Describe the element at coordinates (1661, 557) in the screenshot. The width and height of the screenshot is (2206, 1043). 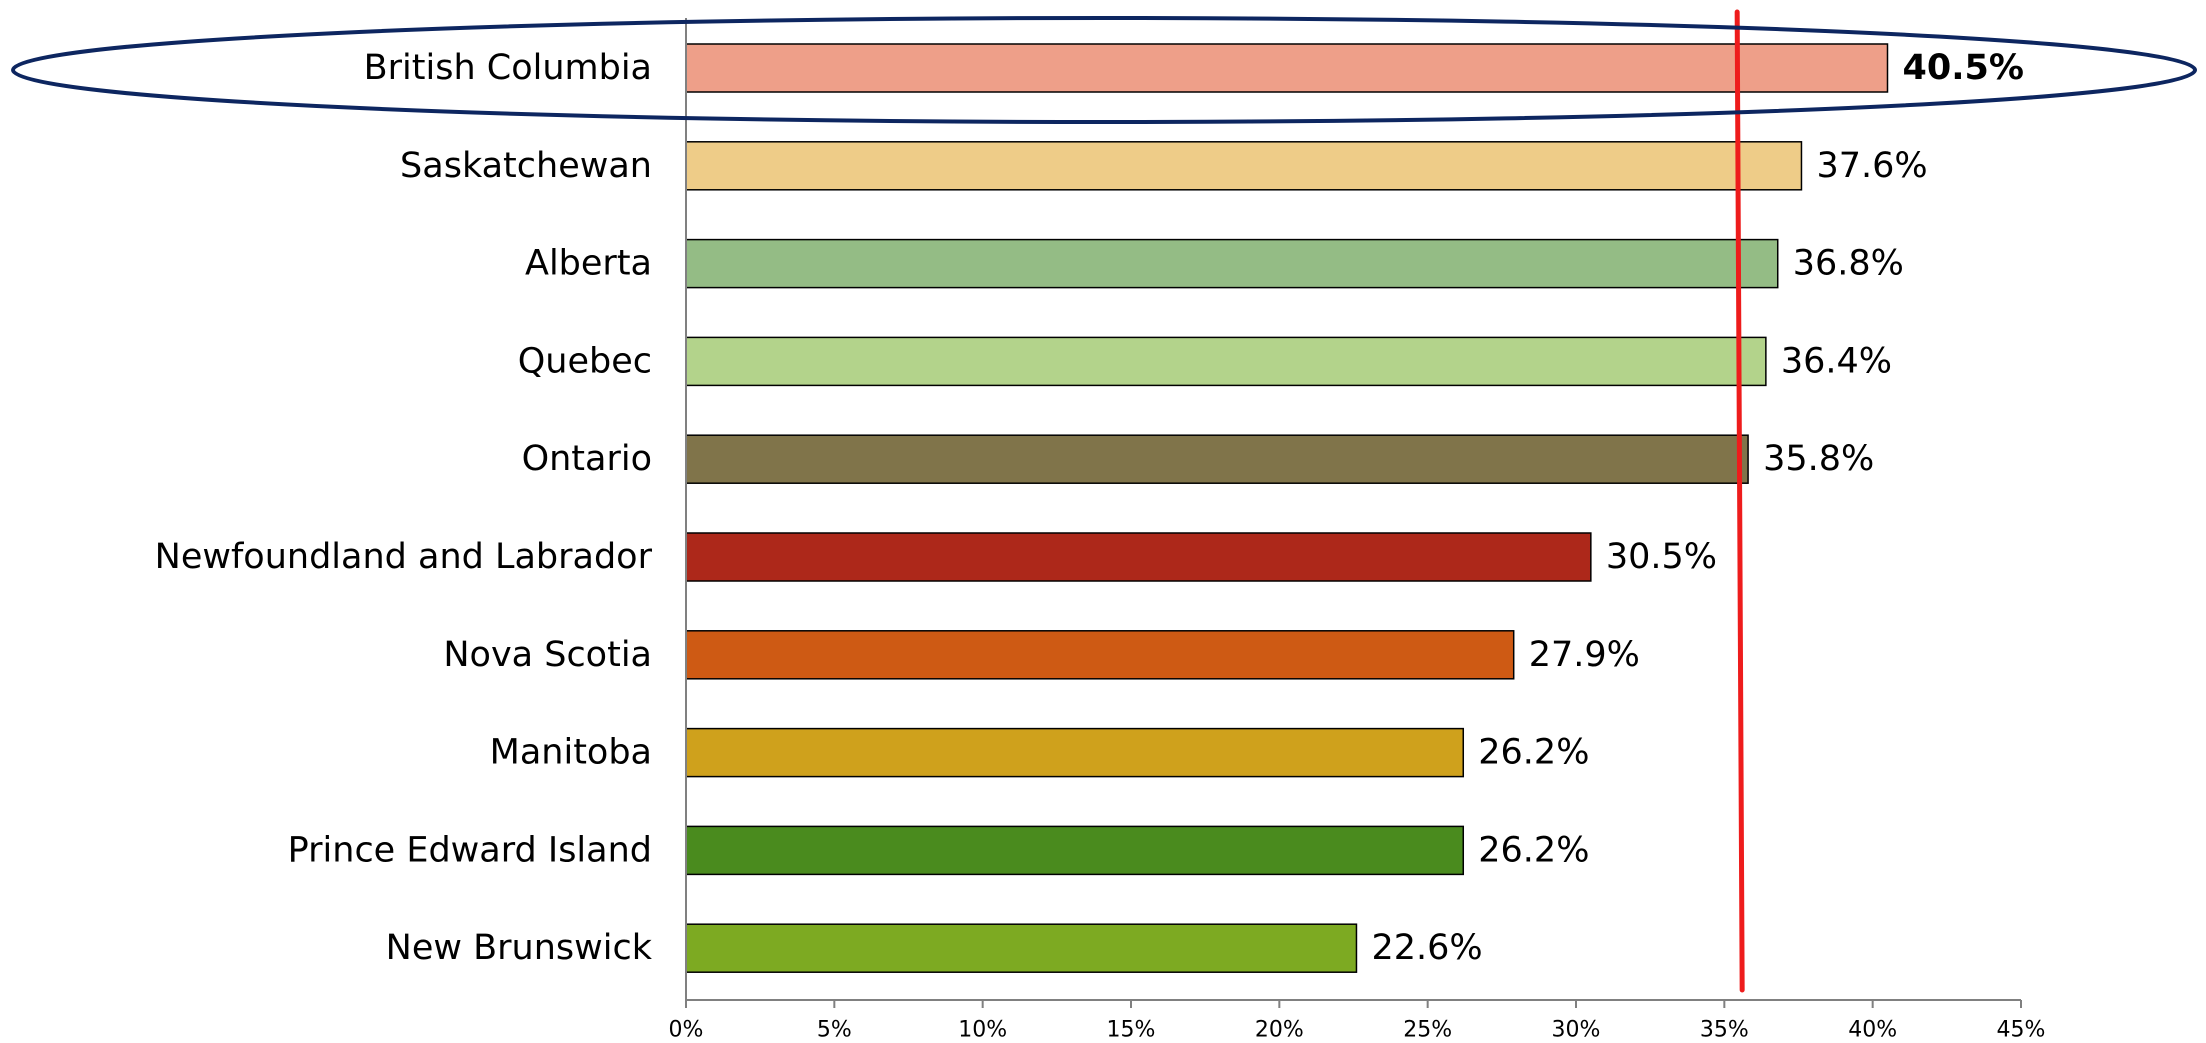
I see `data-label: 30.5%` at that location.